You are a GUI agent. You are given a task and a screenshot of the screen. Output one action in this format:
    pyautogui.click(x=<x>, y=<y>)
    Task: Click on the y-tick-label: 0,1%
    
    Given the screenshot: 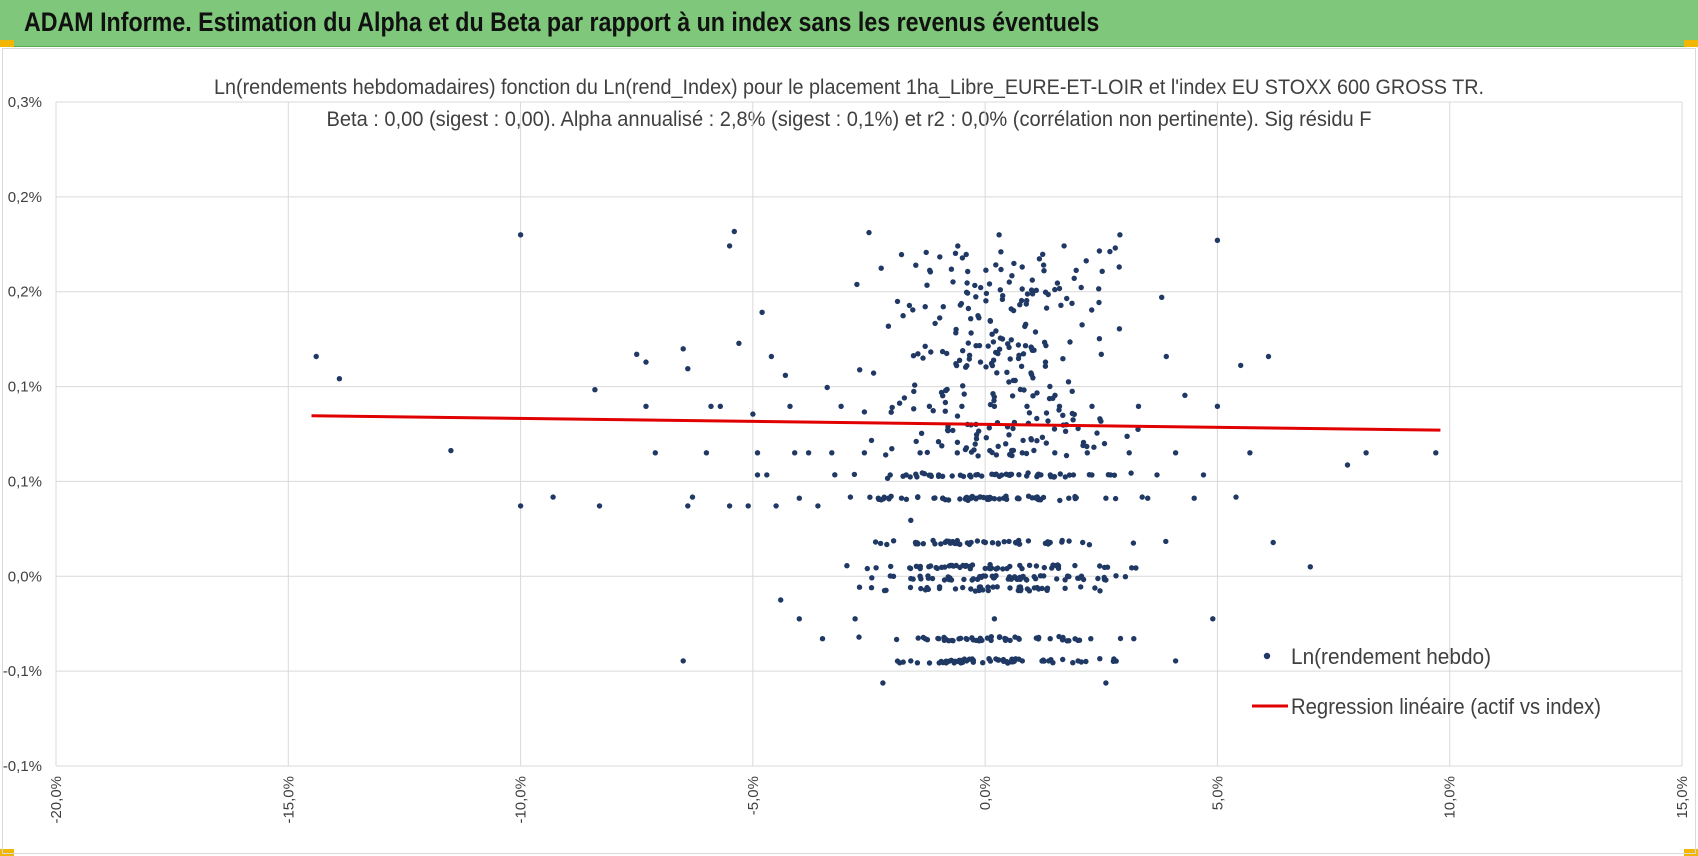 What is the action you would take?
    pyautogui.click(x=25, y=481)
    